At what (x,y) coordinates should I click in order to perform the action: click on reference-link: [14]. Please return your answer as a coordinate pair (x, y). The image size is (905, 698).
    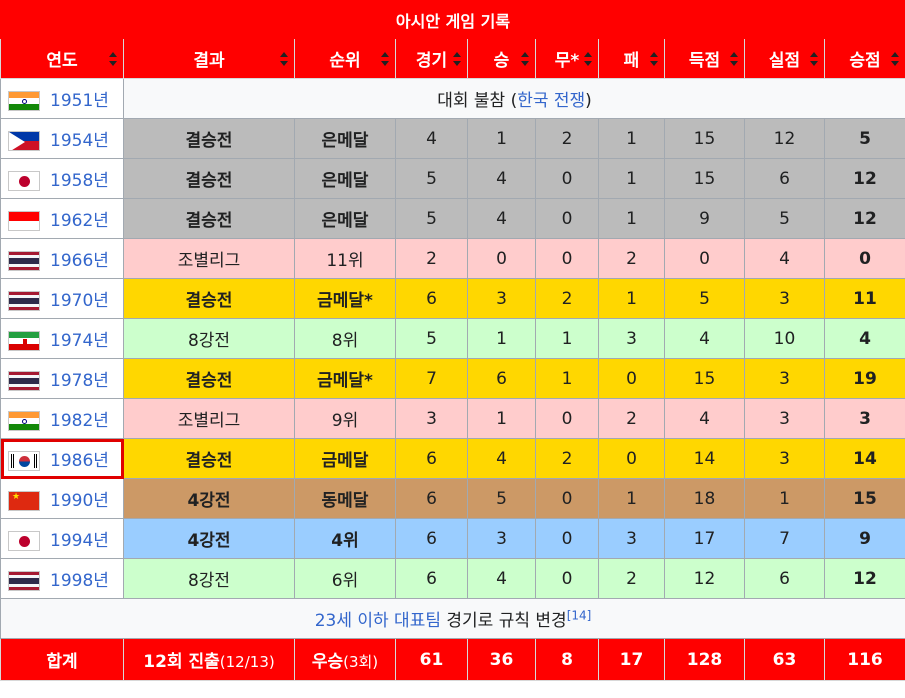
    Looking at the image, I should click on (579, 615).